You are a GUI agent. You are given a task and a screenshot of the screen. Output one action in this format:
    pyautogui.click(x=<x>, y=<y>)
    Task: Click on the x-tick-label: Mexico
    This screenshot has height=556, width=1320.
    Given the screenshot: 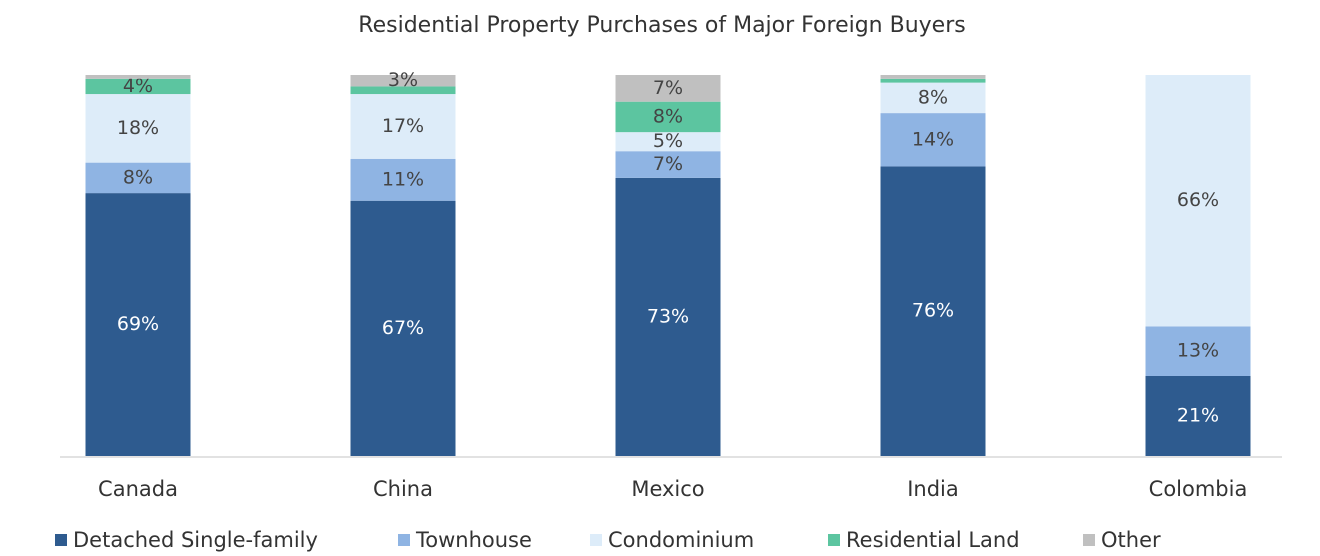 What is the action you would take?
    pyautogui.click(x=667, y=489)
    